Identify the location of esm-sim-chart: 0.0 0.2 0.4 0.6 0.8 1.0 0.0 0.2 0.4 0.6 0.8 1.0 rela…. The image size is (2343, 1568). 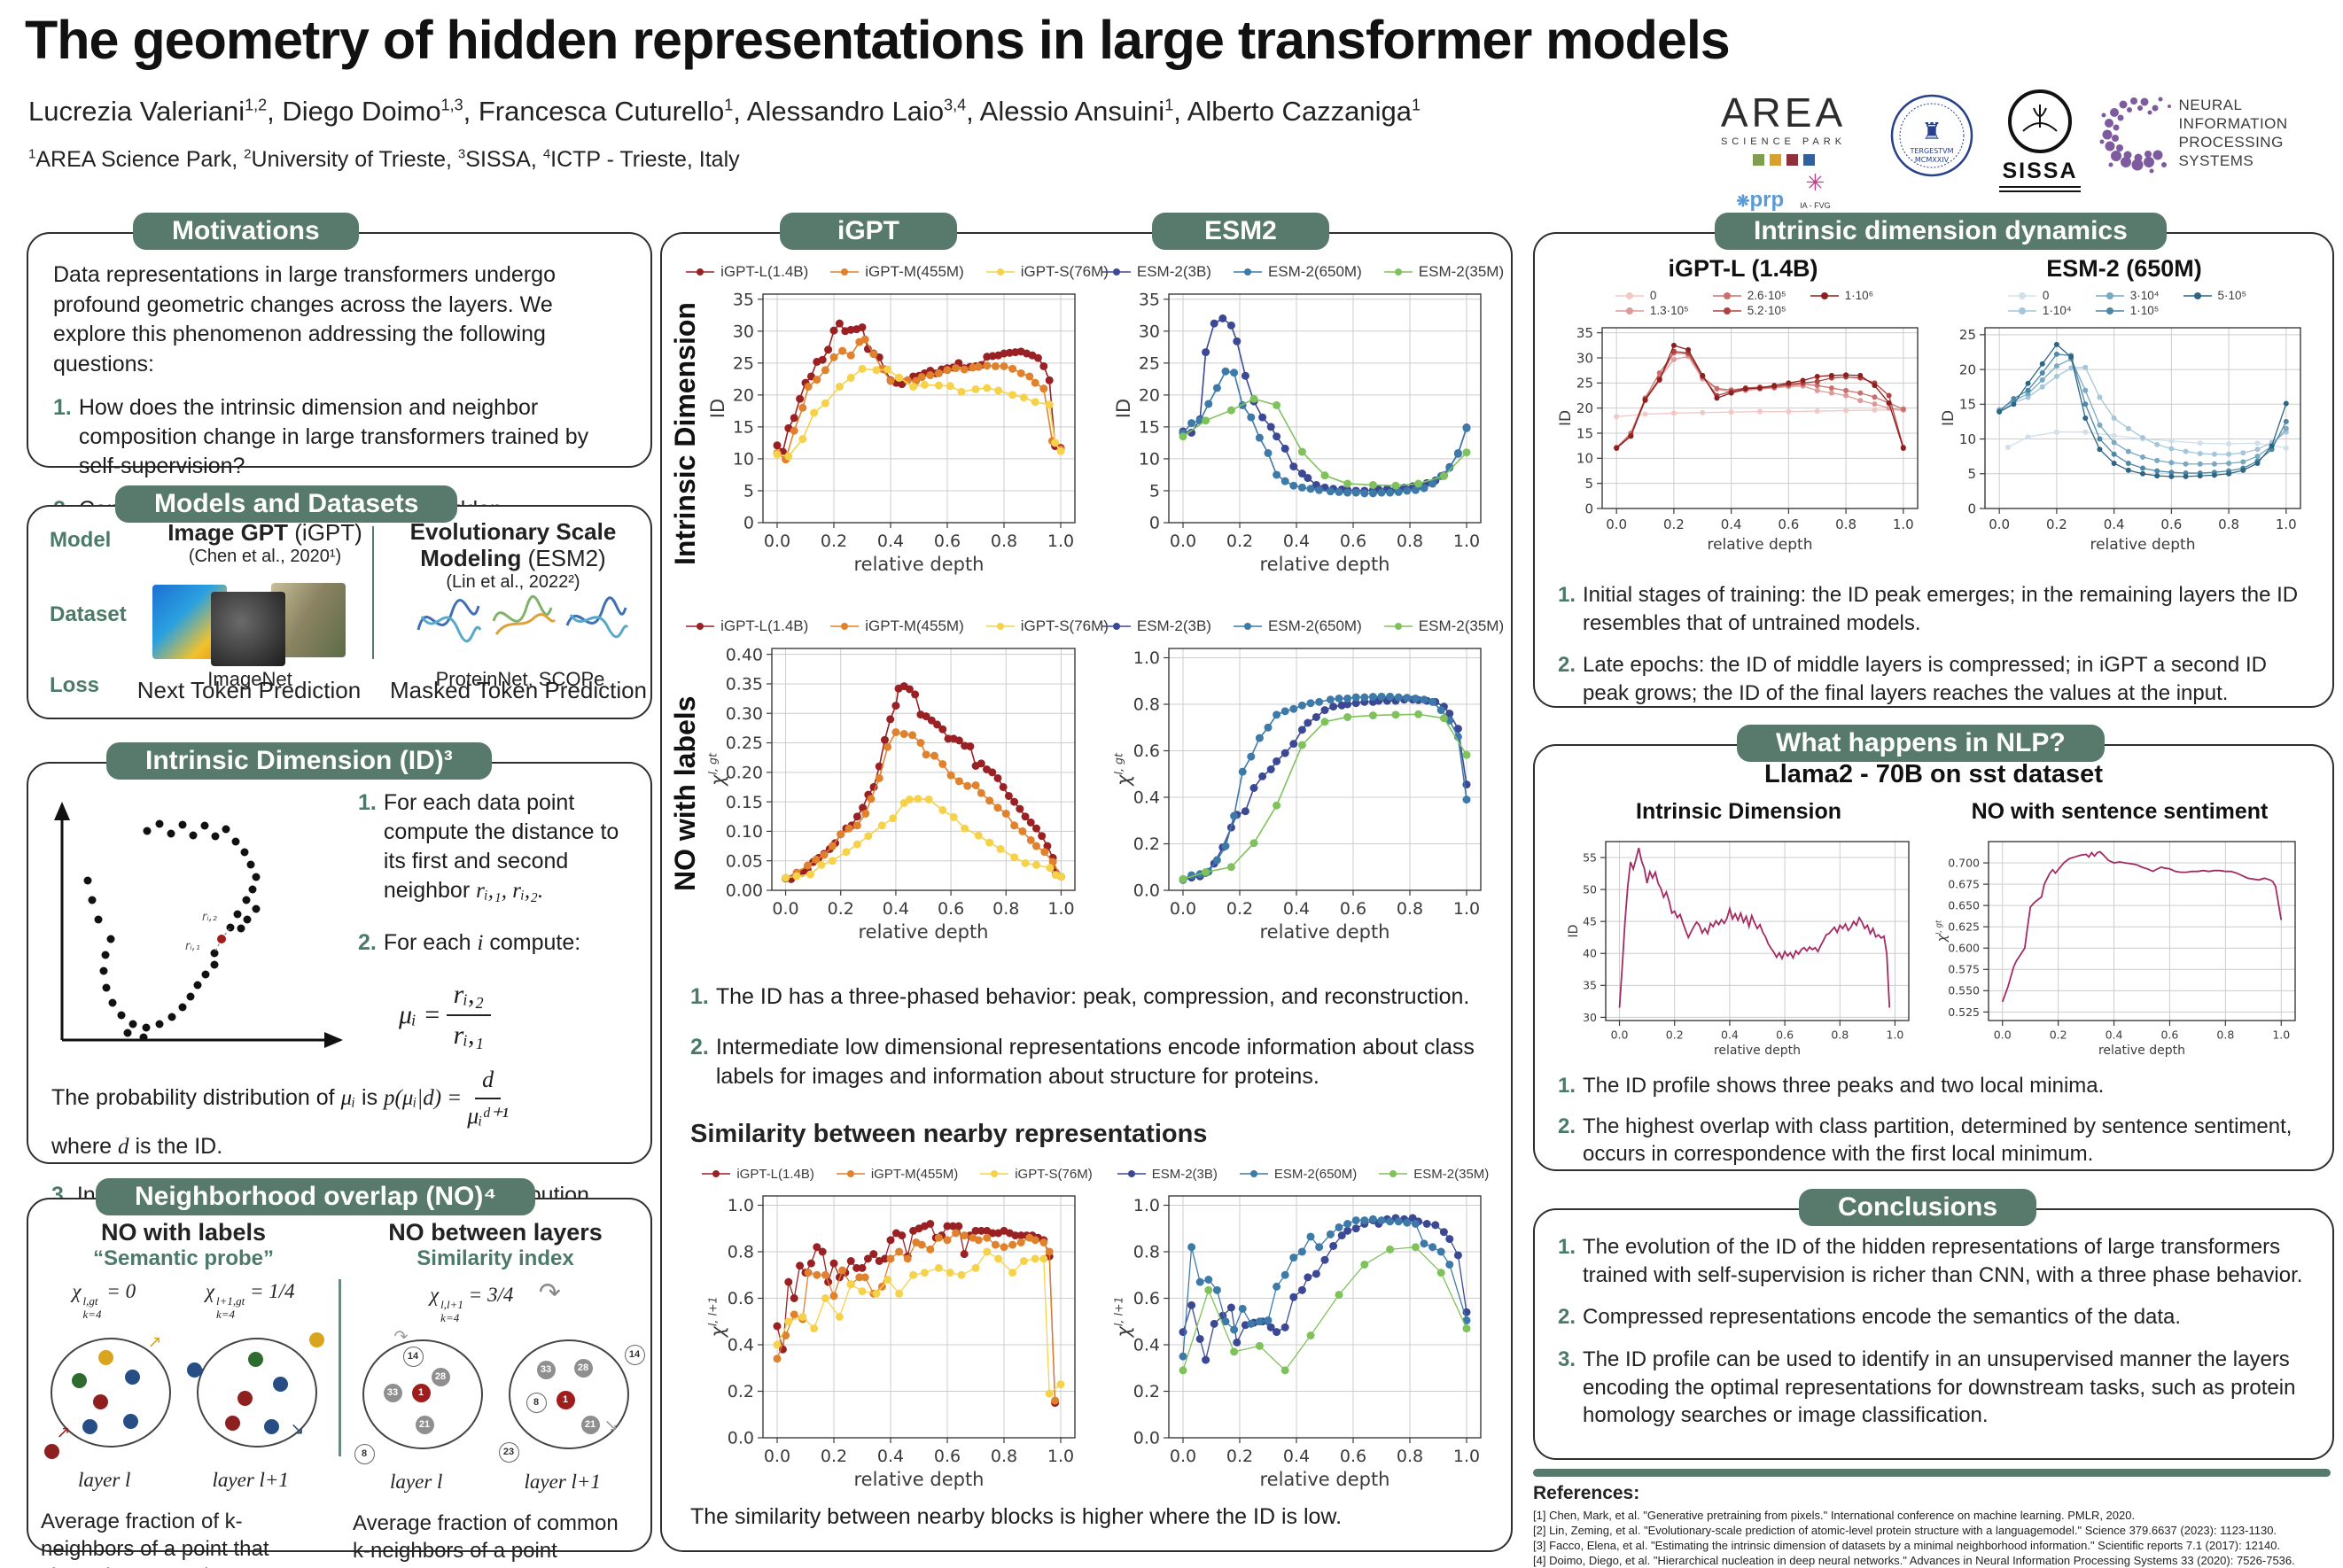
(1297, 1342).